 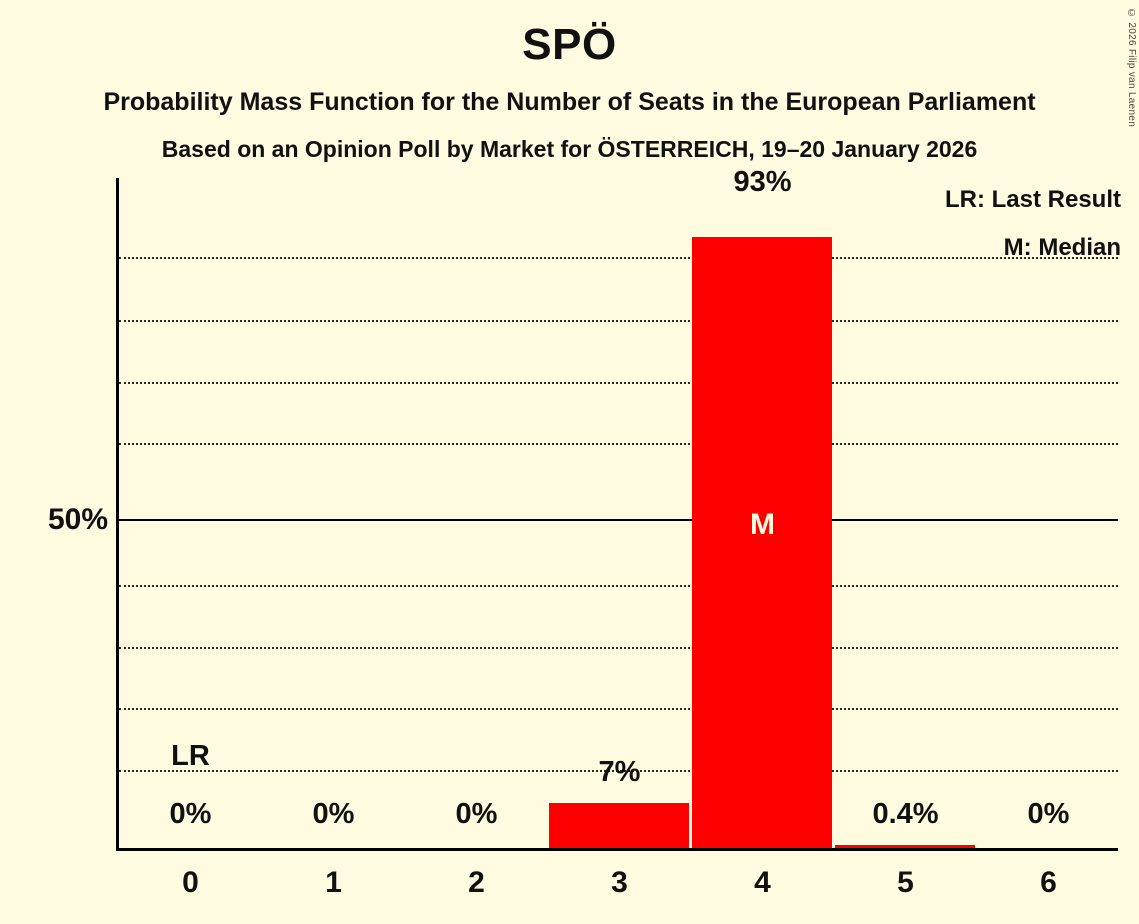 What do you see at coordinates (333, 814) in the screenshot?
I see `bar-value-1: 0%` at bounding box center [333, 814].